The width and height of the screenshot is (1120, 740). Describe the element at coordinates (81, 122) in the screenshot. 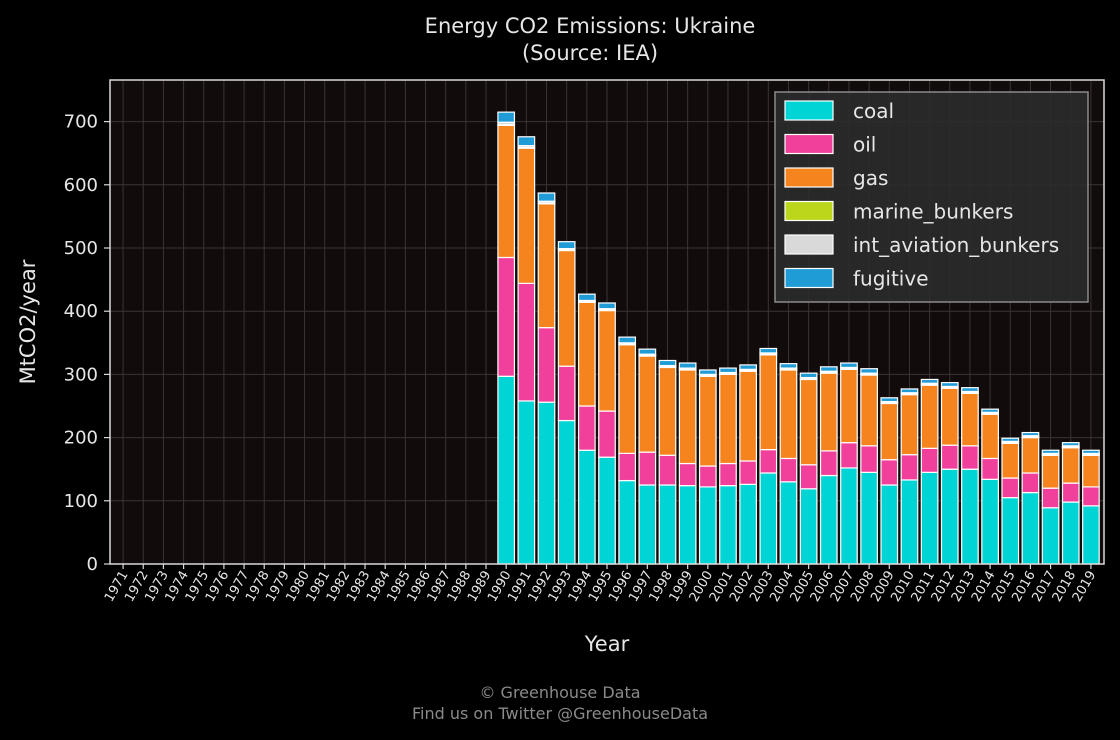

I see `y-tick-label: 700` at that location.